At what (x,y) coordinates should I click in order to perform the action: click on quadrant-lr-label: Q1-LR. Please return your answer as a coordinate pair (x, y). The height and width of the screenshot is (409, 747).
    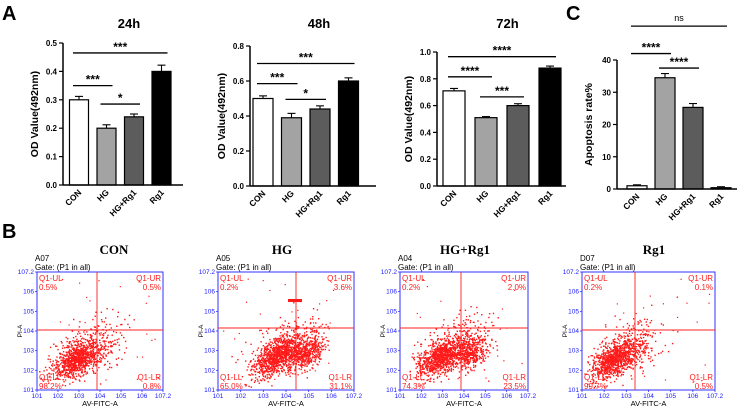
    Looking at the image, I should click on (514, 377).